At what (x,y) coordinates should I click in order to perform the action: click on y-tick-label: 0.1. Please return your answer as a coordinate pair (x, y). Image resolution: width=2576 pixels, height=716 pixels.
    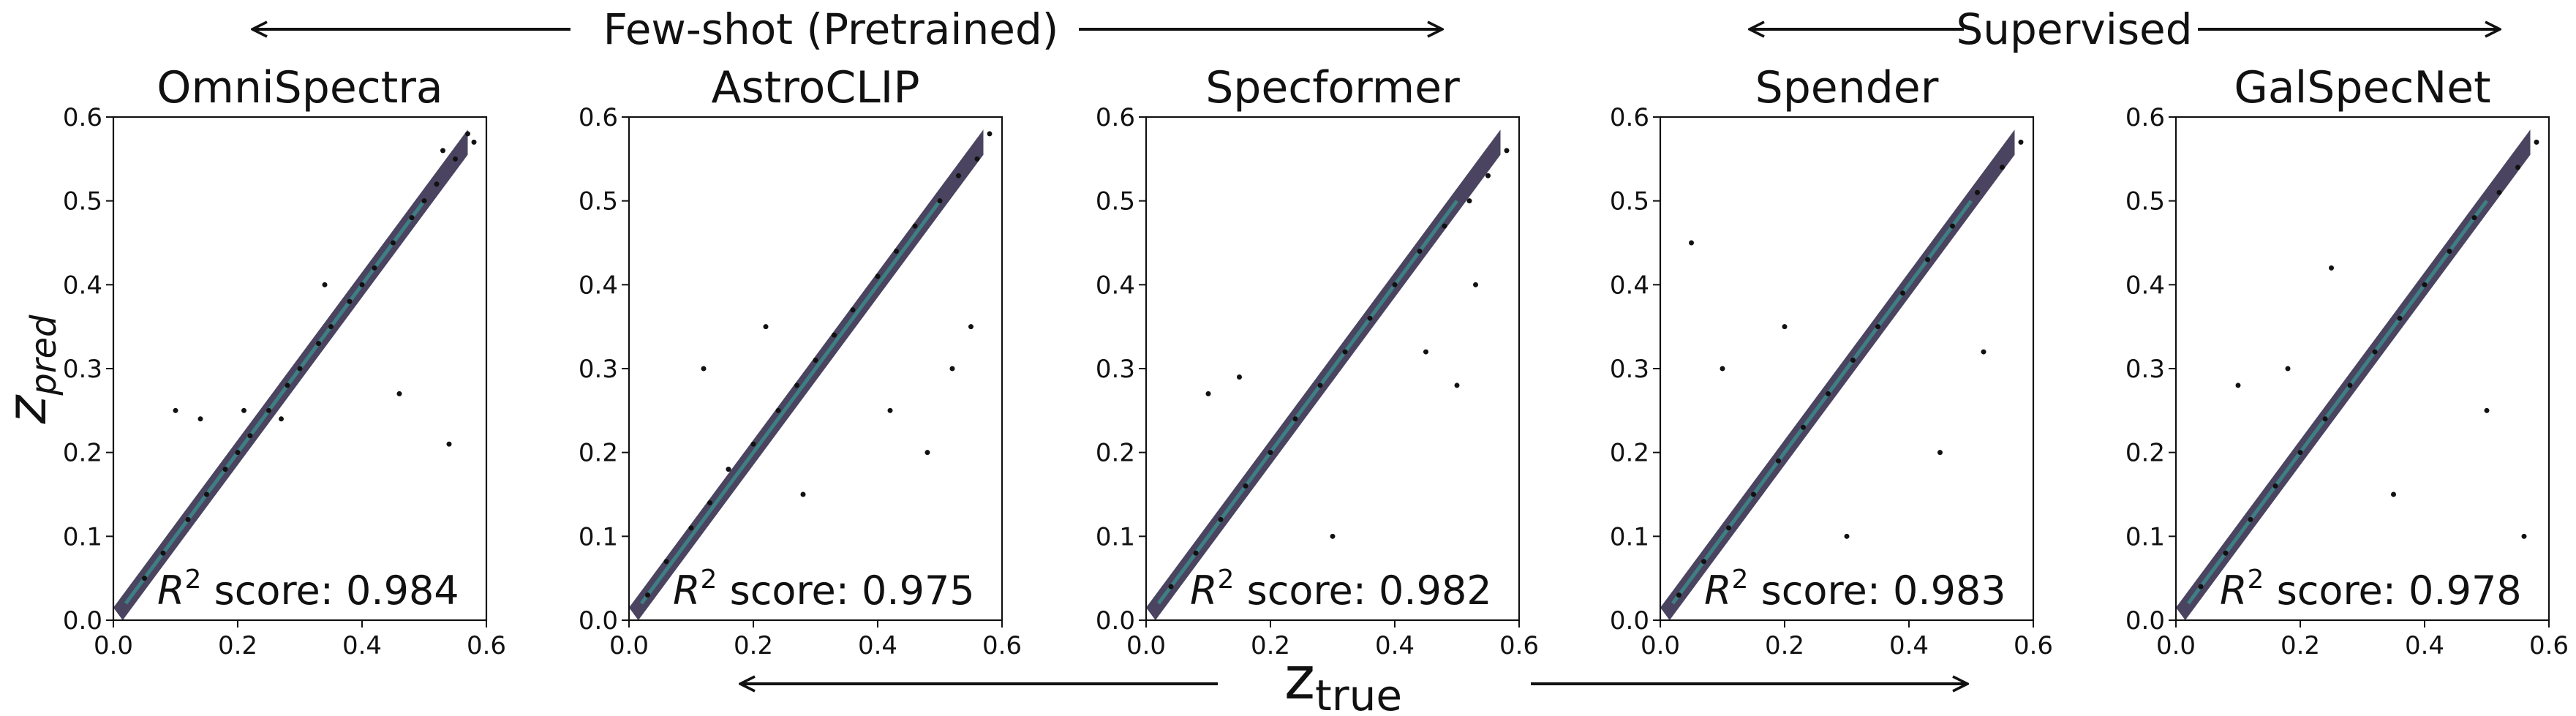
    Looking at the image, I should click on (1115, 536).